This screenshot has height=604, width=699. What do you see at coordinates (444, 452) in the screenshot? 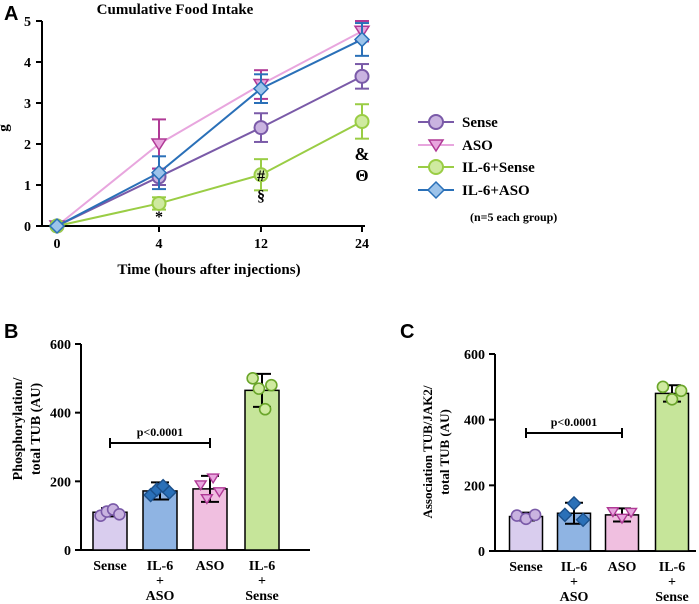
I see `panel-c-ylabel-line2: total TUB (AU)` at bounding box center [444, 452].